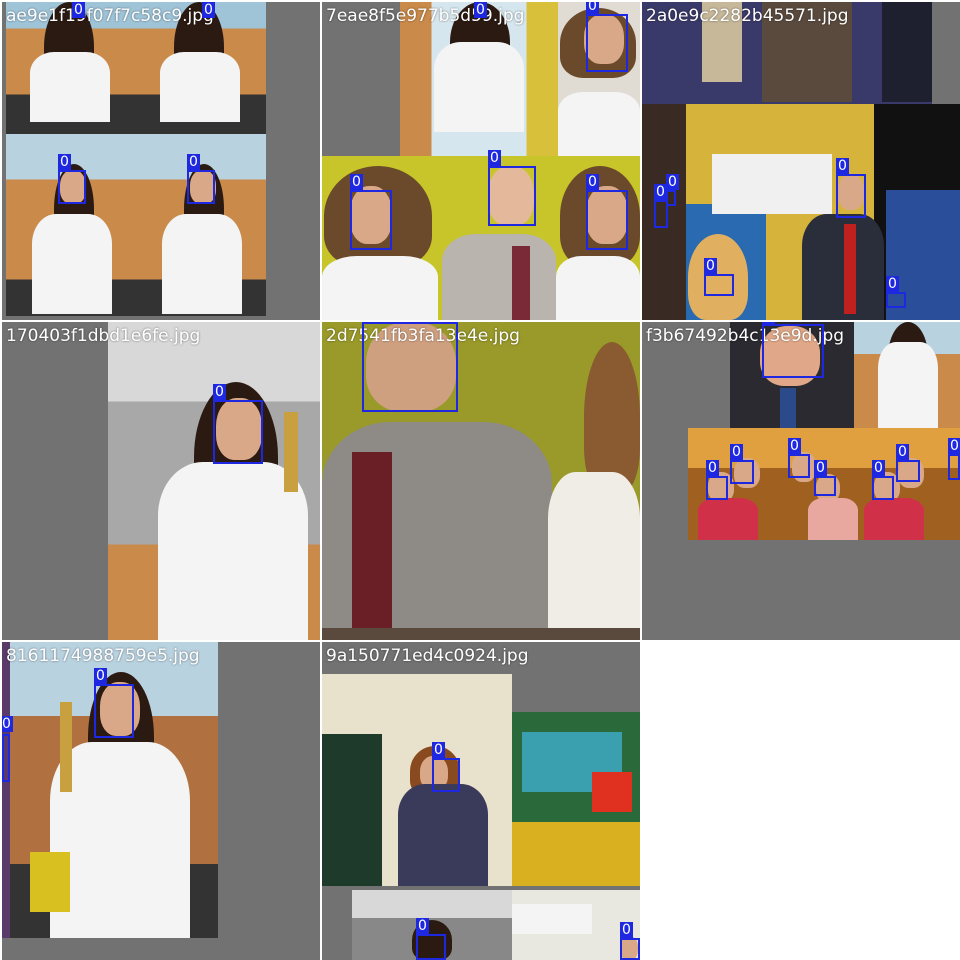 This screenshot has height=960, width=960. What do you see at coordinates (423, 336) in the screenshot?
I see `tile-filename: 2d7541fb3fa13e4e.jpg` at bounding box center [423, 336].